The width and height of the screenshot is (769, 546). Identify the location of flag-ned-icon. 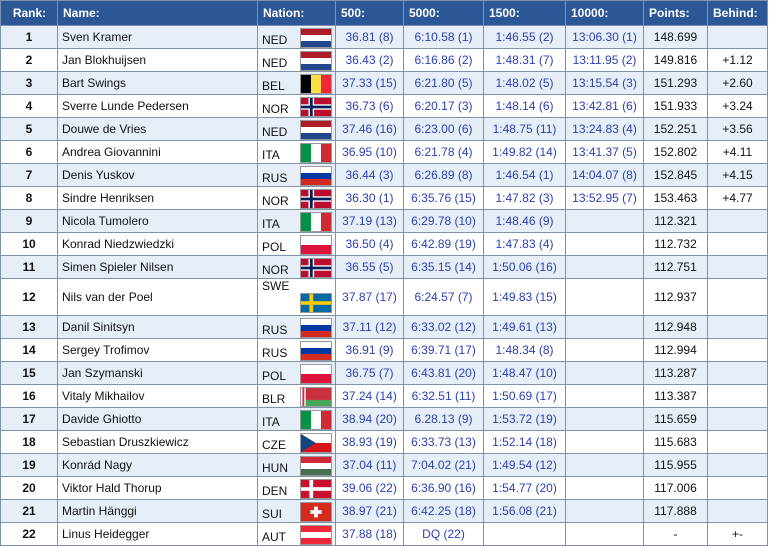
(316, 130).